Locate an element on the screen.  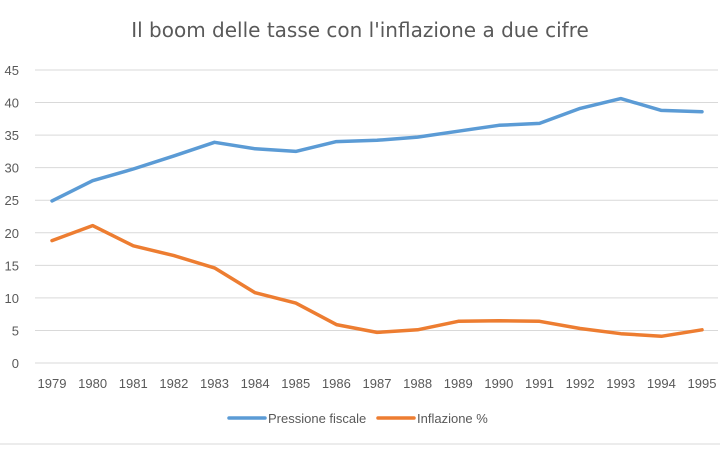
x-tick-label: 1988 is located at coordinates (417, 383).